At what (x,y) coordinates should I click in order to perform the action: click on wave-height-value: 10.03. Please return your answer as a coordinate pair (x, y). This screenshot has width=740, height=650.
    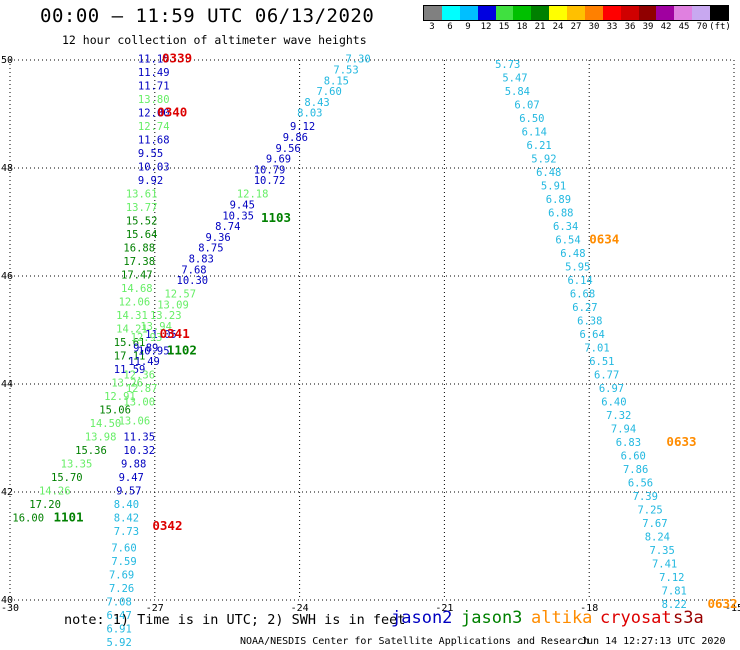
    Looking at the image, I should click on (154, 168).